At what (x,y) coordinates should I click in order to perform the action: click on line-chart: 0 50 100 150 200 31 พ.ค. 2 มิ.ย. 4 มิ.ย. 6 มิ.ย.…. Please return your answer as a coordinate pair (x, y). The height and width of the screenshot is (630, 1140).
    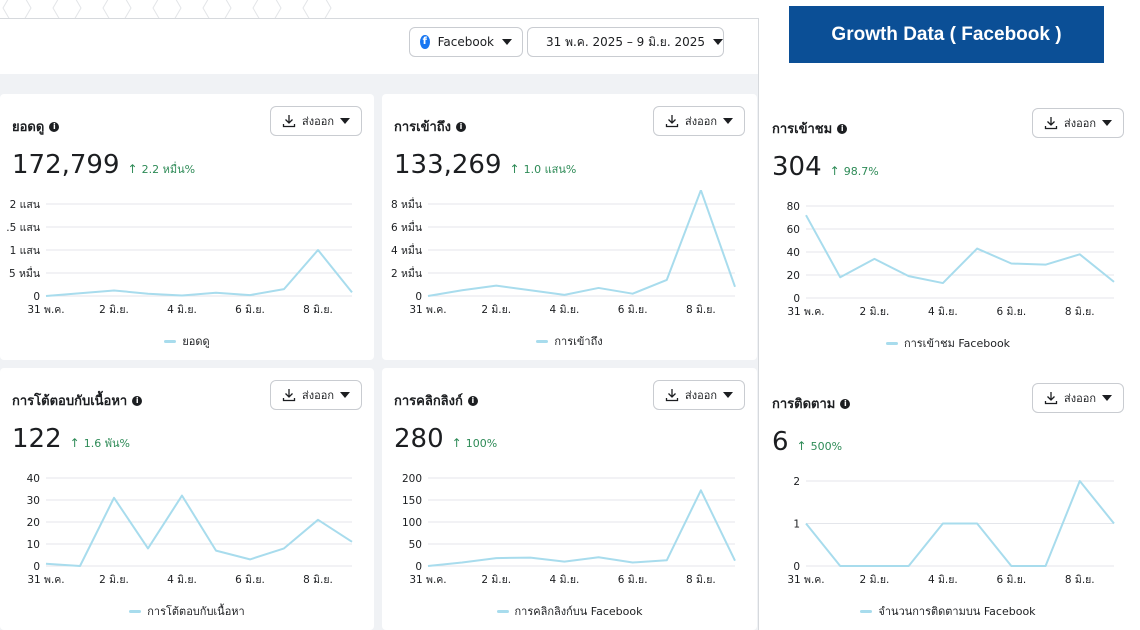
    Looking at the image, I should click on (569, 529).